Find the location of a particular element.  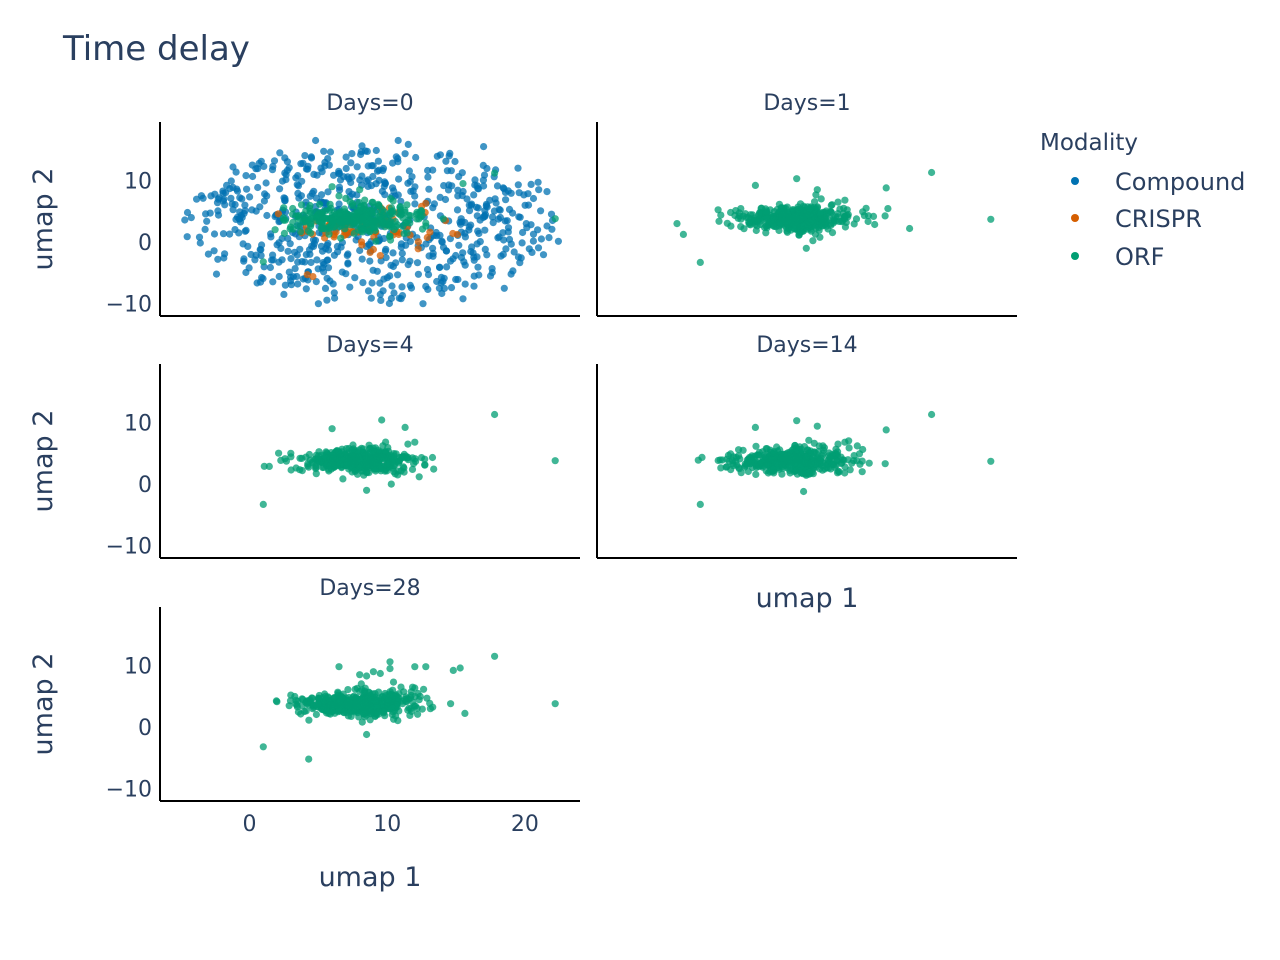

legend-item-orf: ORF is located at coordinates (1117, 257).